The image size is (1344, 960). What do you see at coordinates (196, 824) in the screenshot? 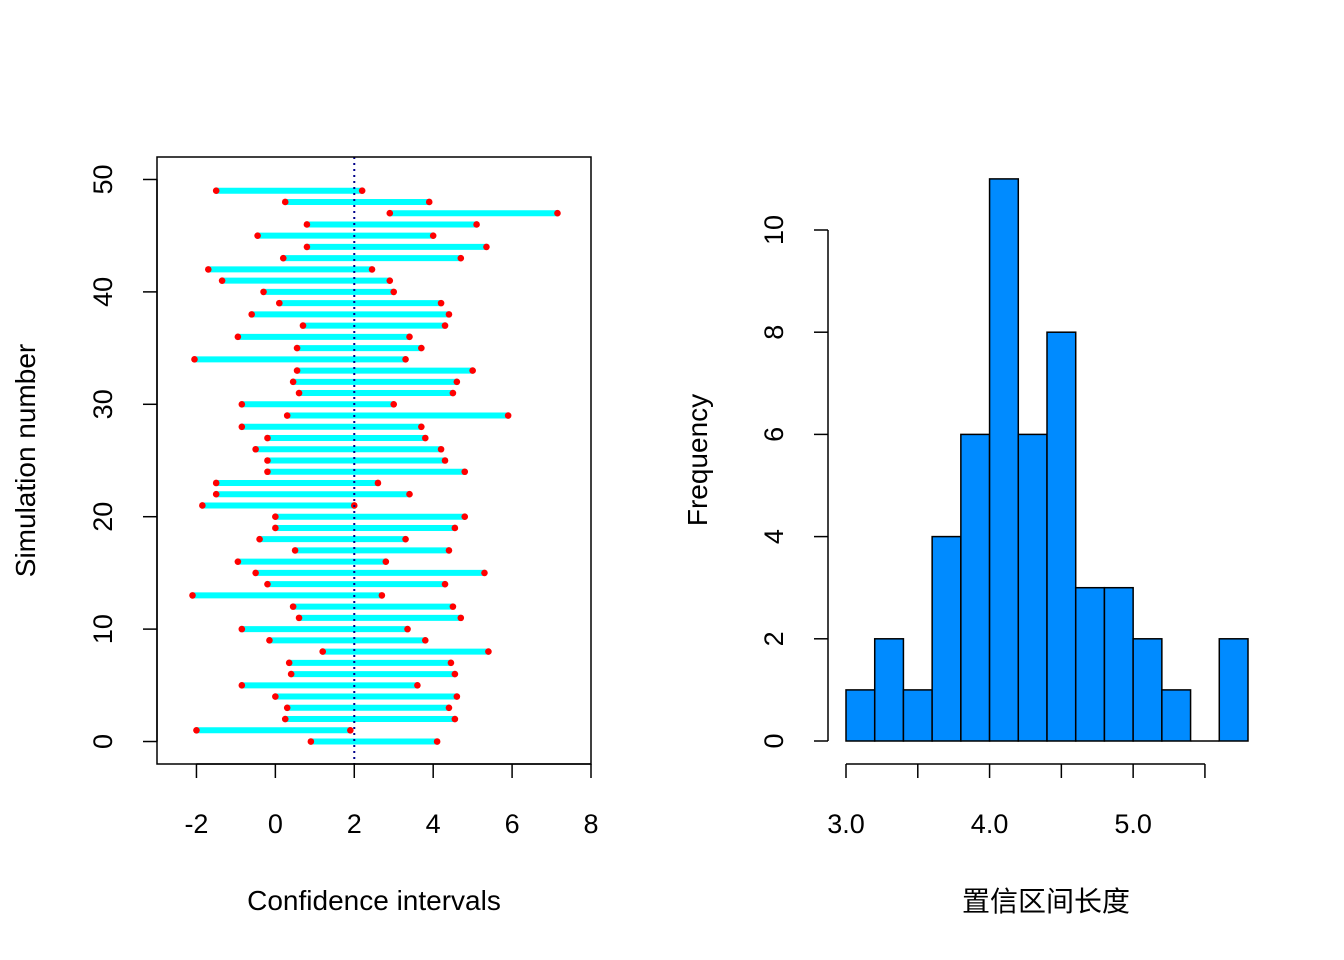
I see `x-tick-label: -2` at bounding box center [196, 824].